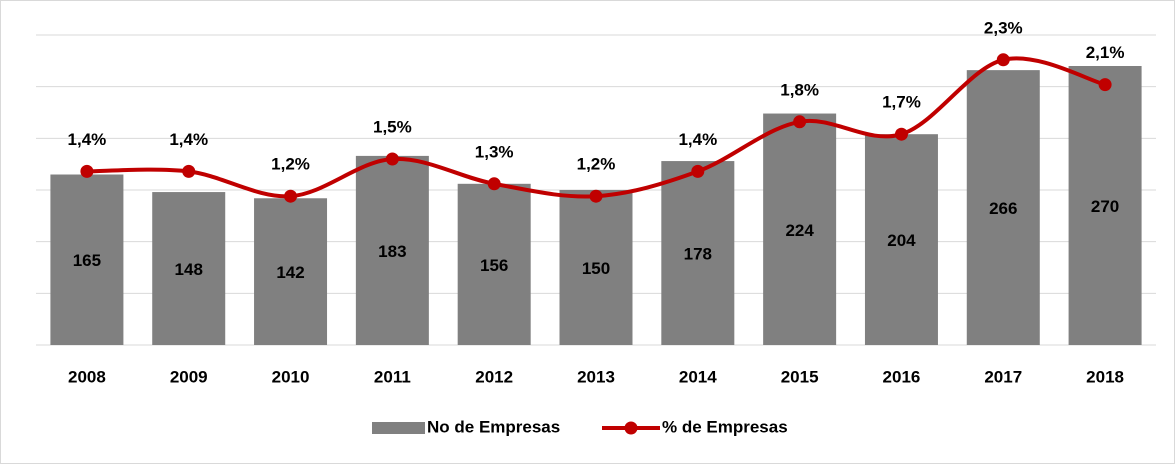 The width and height of the screenshot is (1175, 469). What do you see at coordinates (1105, 52) in the screenshot?
I see `line-value-label: 2,1%` at bounding box center [1105, 52].